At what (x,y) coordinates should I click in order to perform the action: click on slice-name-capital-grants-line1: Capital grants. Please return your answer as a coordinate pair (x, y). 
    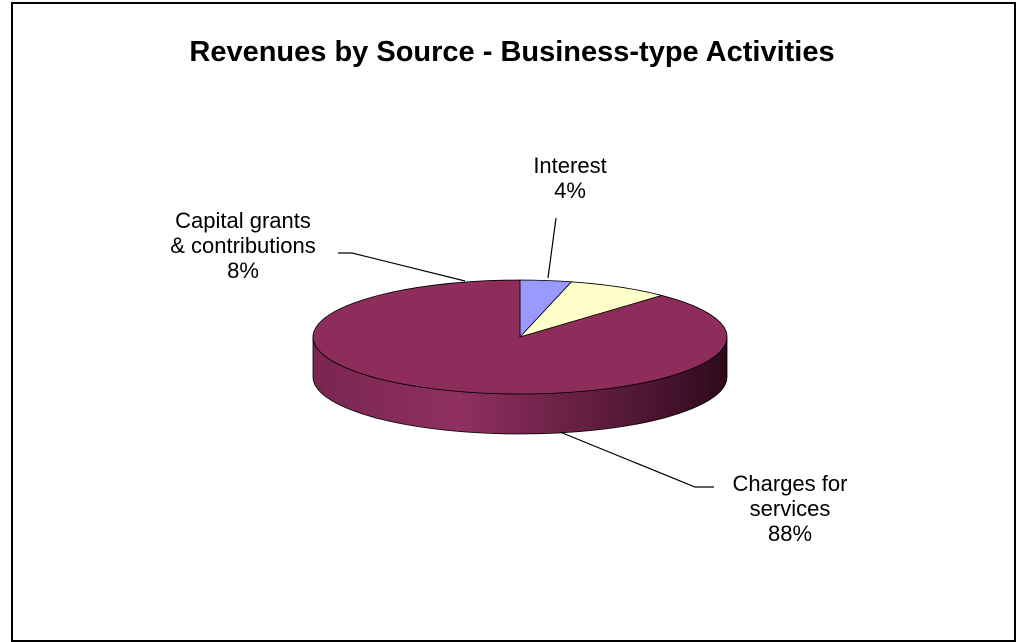
    Looking at the image, I should click on (243, 220).